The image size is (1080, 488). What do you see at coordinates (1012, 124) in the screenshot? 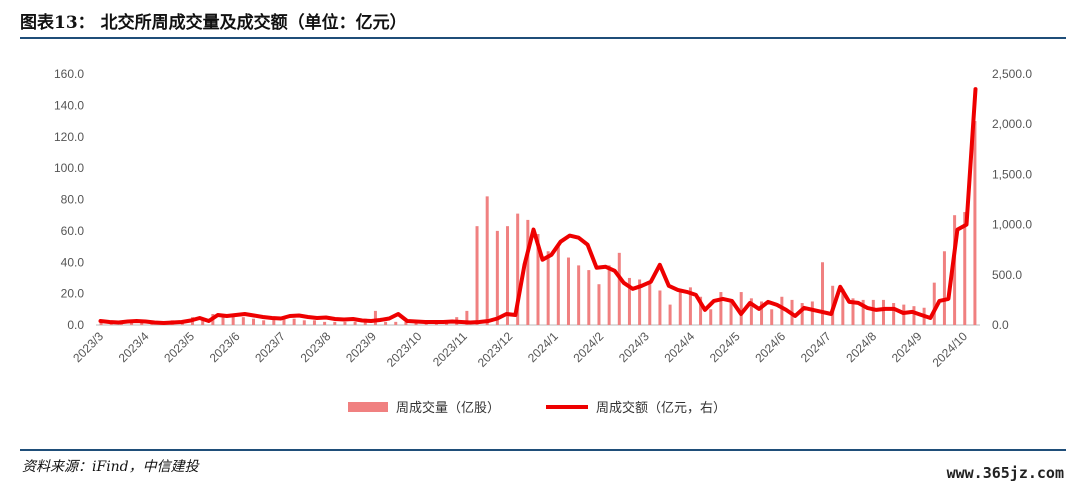
I see `right-axis-tick-label: 2,000.0` at bounding box center [1012, 124].